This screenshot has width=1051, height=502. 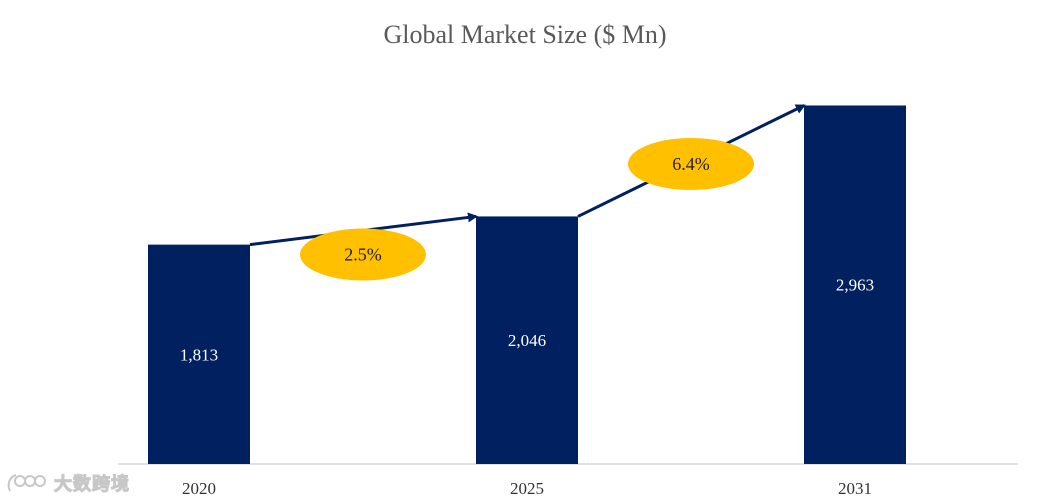 I want to click on bar-2020, so click(x=199, y=354).